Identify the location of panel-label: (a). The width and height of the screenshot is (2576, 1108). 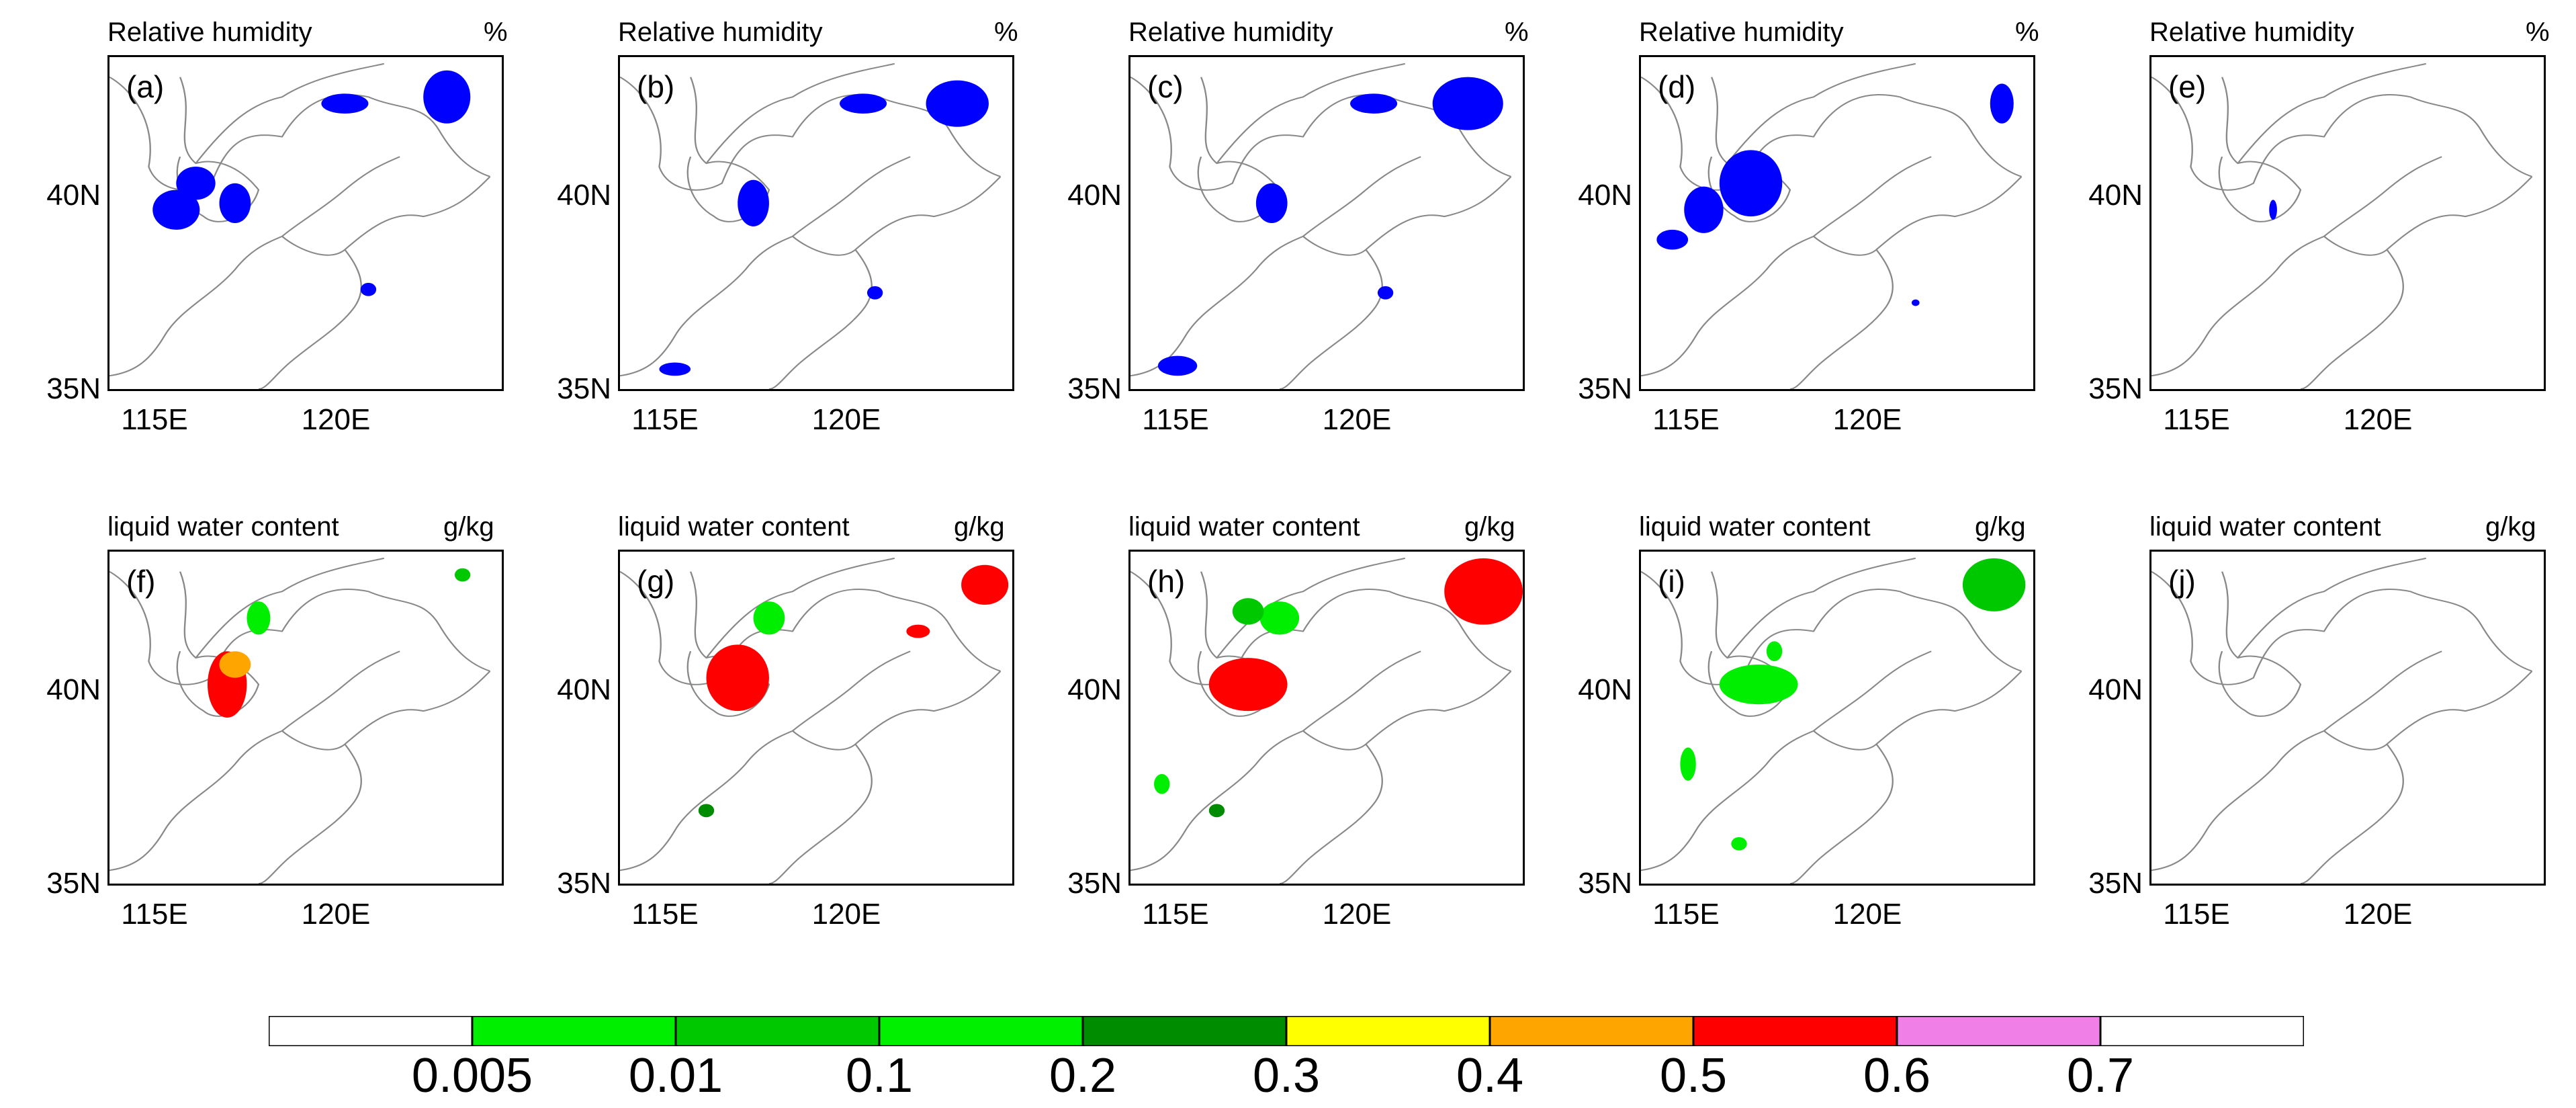
(146, 86).